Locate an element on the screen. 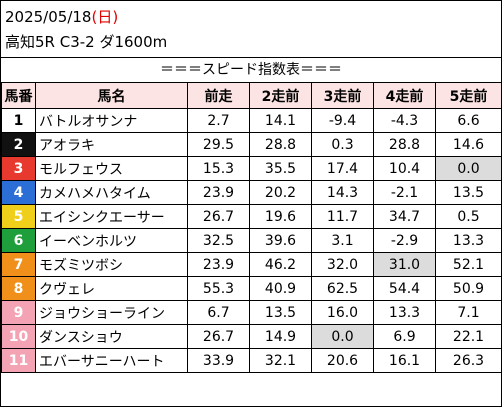 The image size is (502, 407). header-3-races-ago: 3走前 is located at coordinates (342, 95).